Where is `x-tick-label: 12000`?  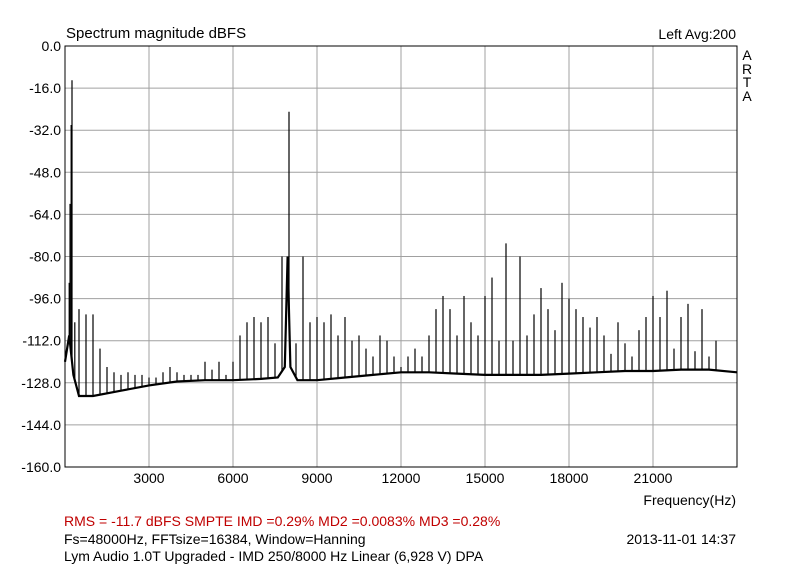
x-tick-label: 12000 is located at coordinates (401, 478).